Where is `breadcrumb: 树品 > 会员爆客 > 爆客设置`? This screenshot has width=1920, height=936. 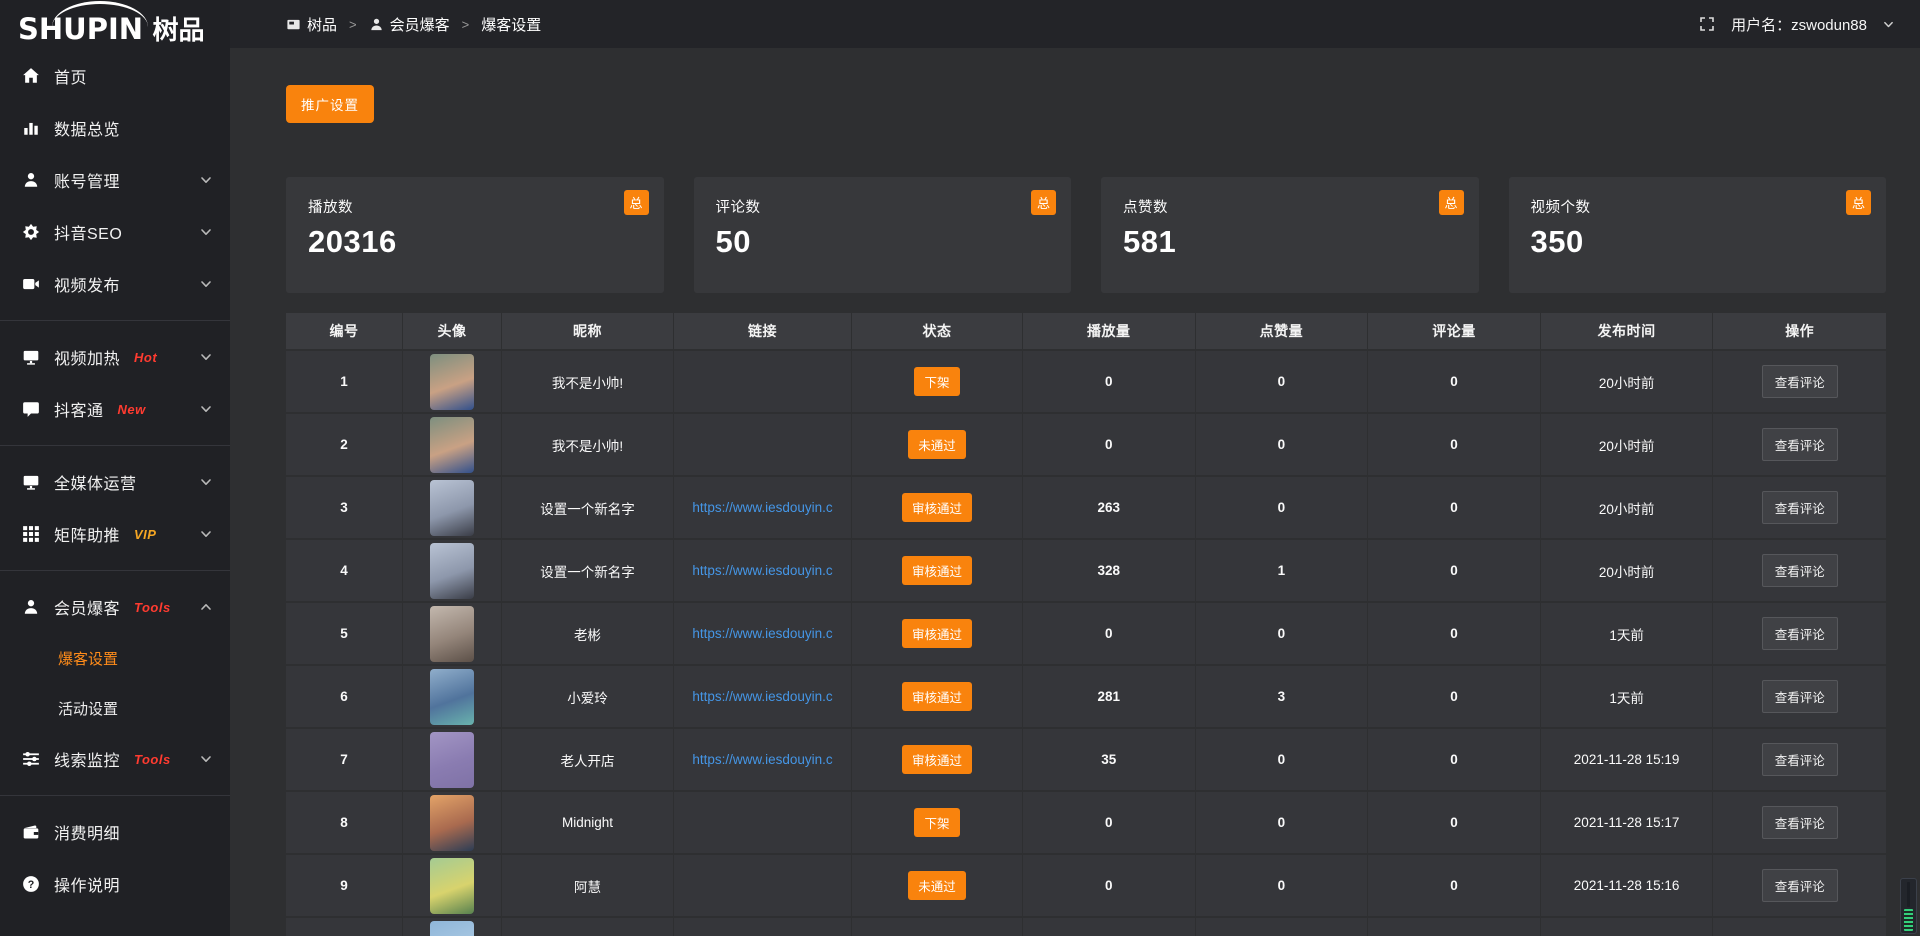 breadcrumb: 树品 > 会员爆客 > 爆客设置 is located at coordinates (413, 24).